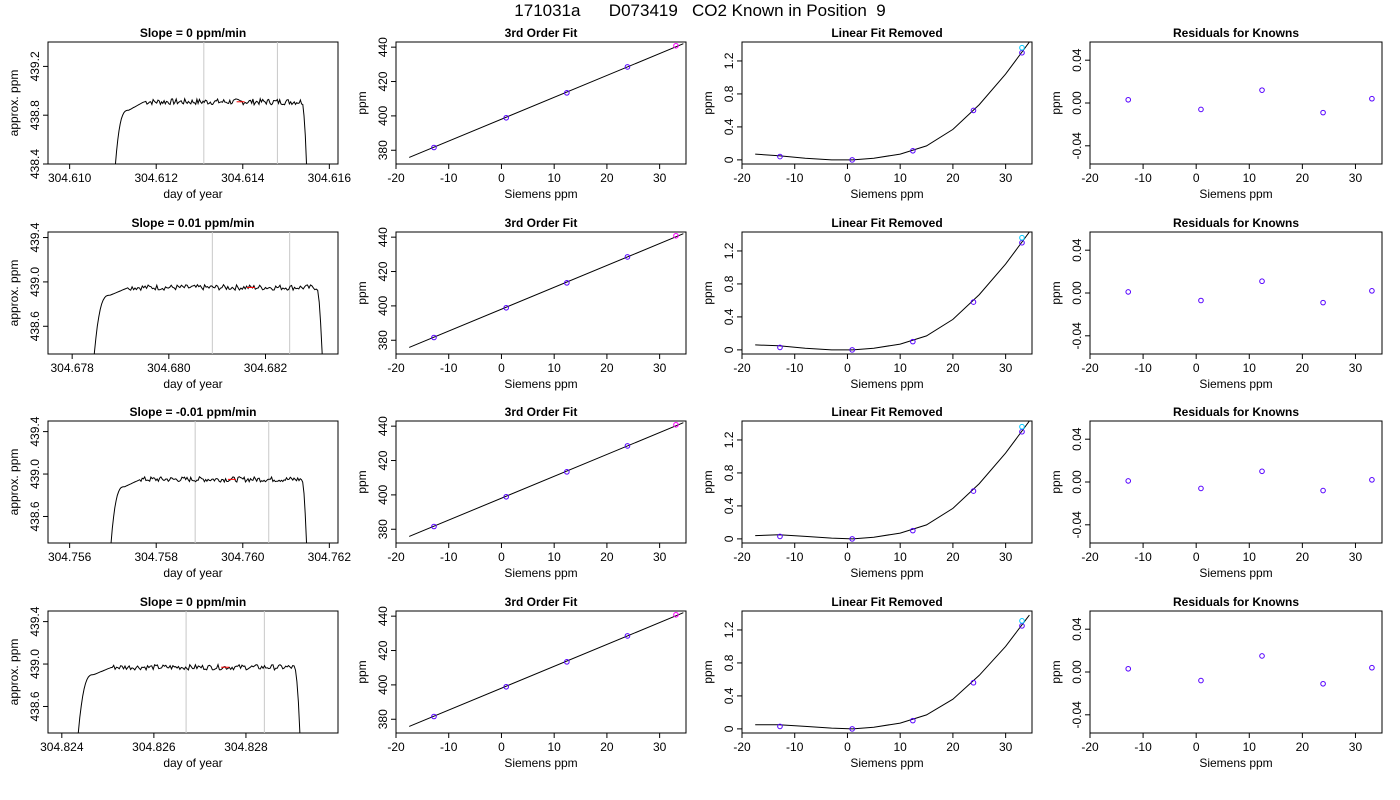 This screenshot has height=800, width=1400. Describe the element at coordinates (169, 368) in the screenshot. I see `x-tick-label: 304.680` at that location.